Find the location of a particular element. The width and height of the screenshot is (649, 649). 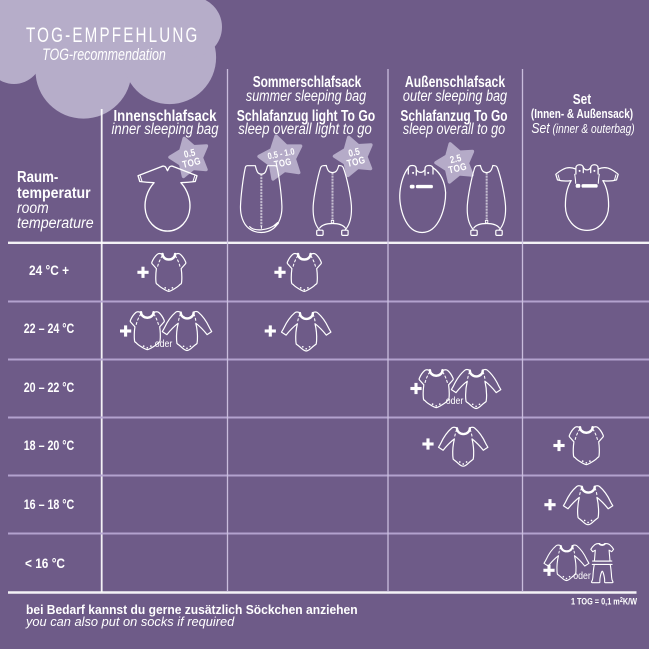

svg-text: 2.5 is located at coordinates (456, 158).